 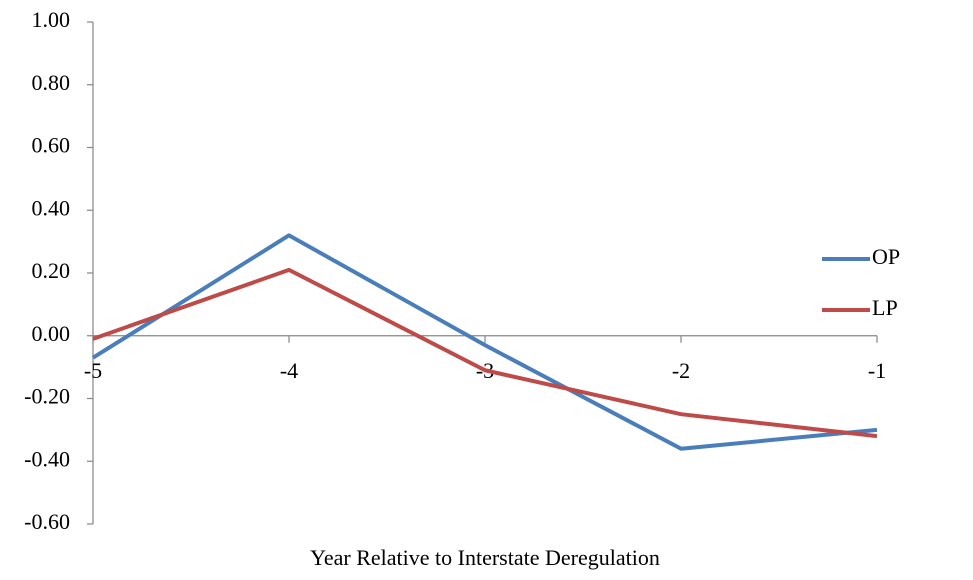 What do you see at coordinates (485, 557) in the screenshot?
I see `x-axis-label: Year Relative to Interstate Deregulation` at bounding box center [485, 557].